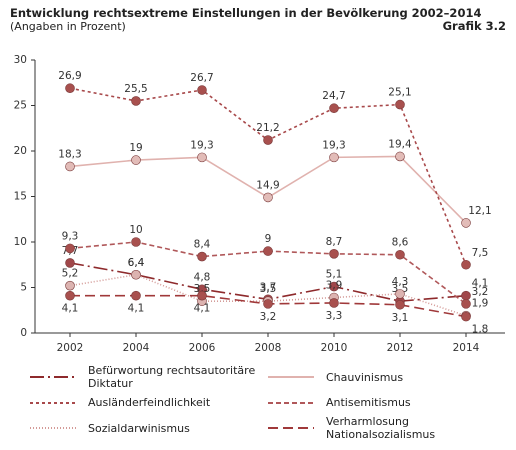  What do you see at coordinates (201, 78) in the screenshot?
I see `data-label: 26,7` at bounding box center [201, 78].